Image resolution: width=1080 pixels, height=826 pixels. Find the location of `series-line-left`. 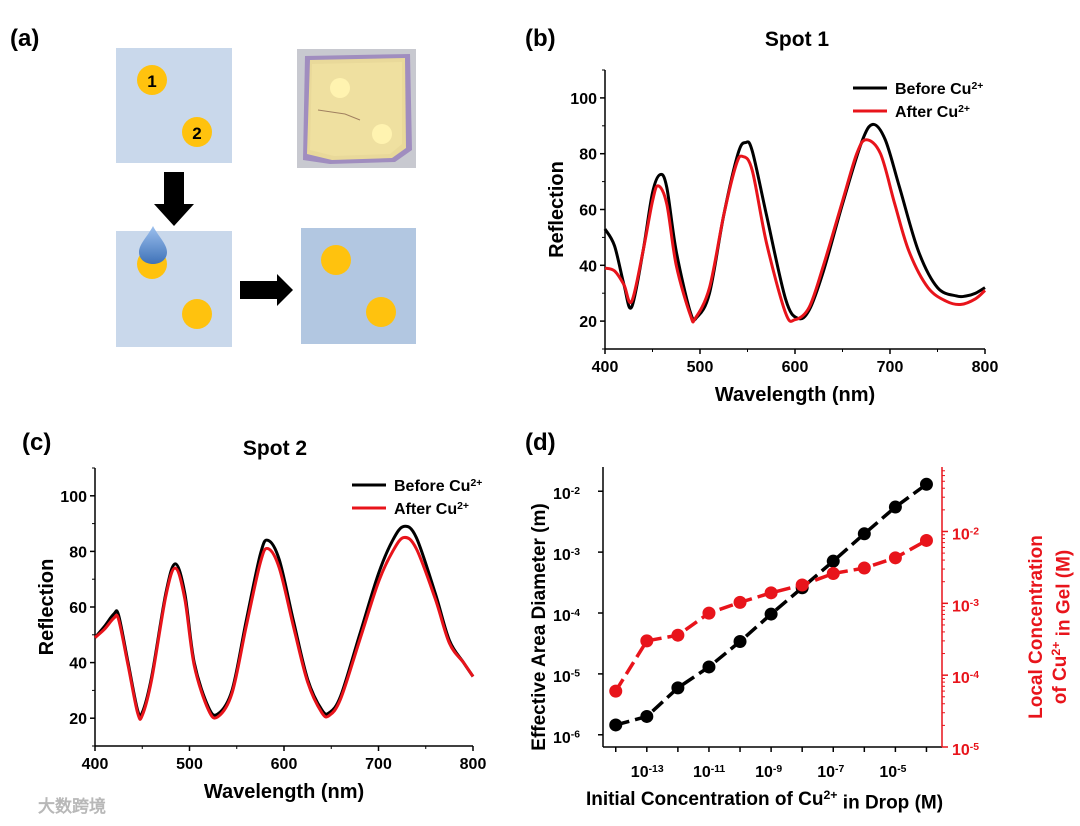

series-line-left is located at coordinates (771, 604).